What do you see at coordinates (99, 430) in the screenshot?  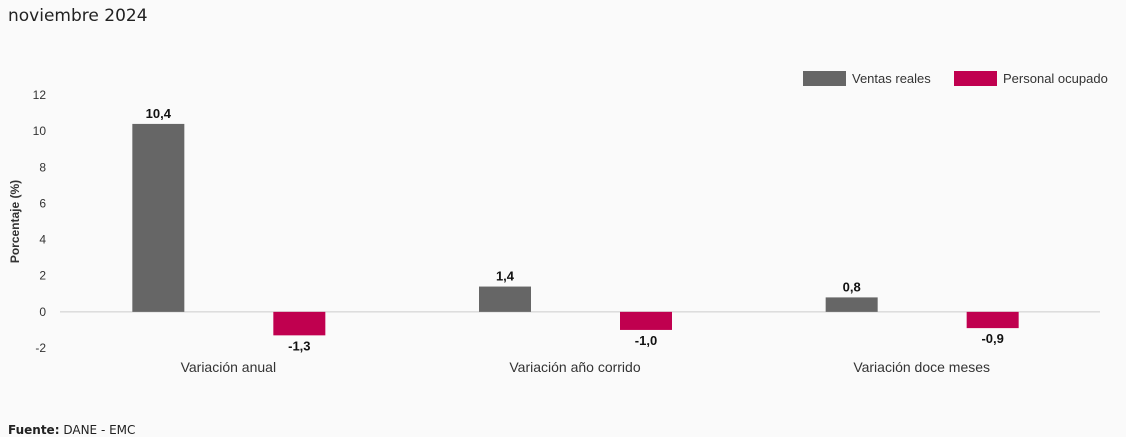 I see `source-text: DANE - EMC` at bounding box center [99, 430].